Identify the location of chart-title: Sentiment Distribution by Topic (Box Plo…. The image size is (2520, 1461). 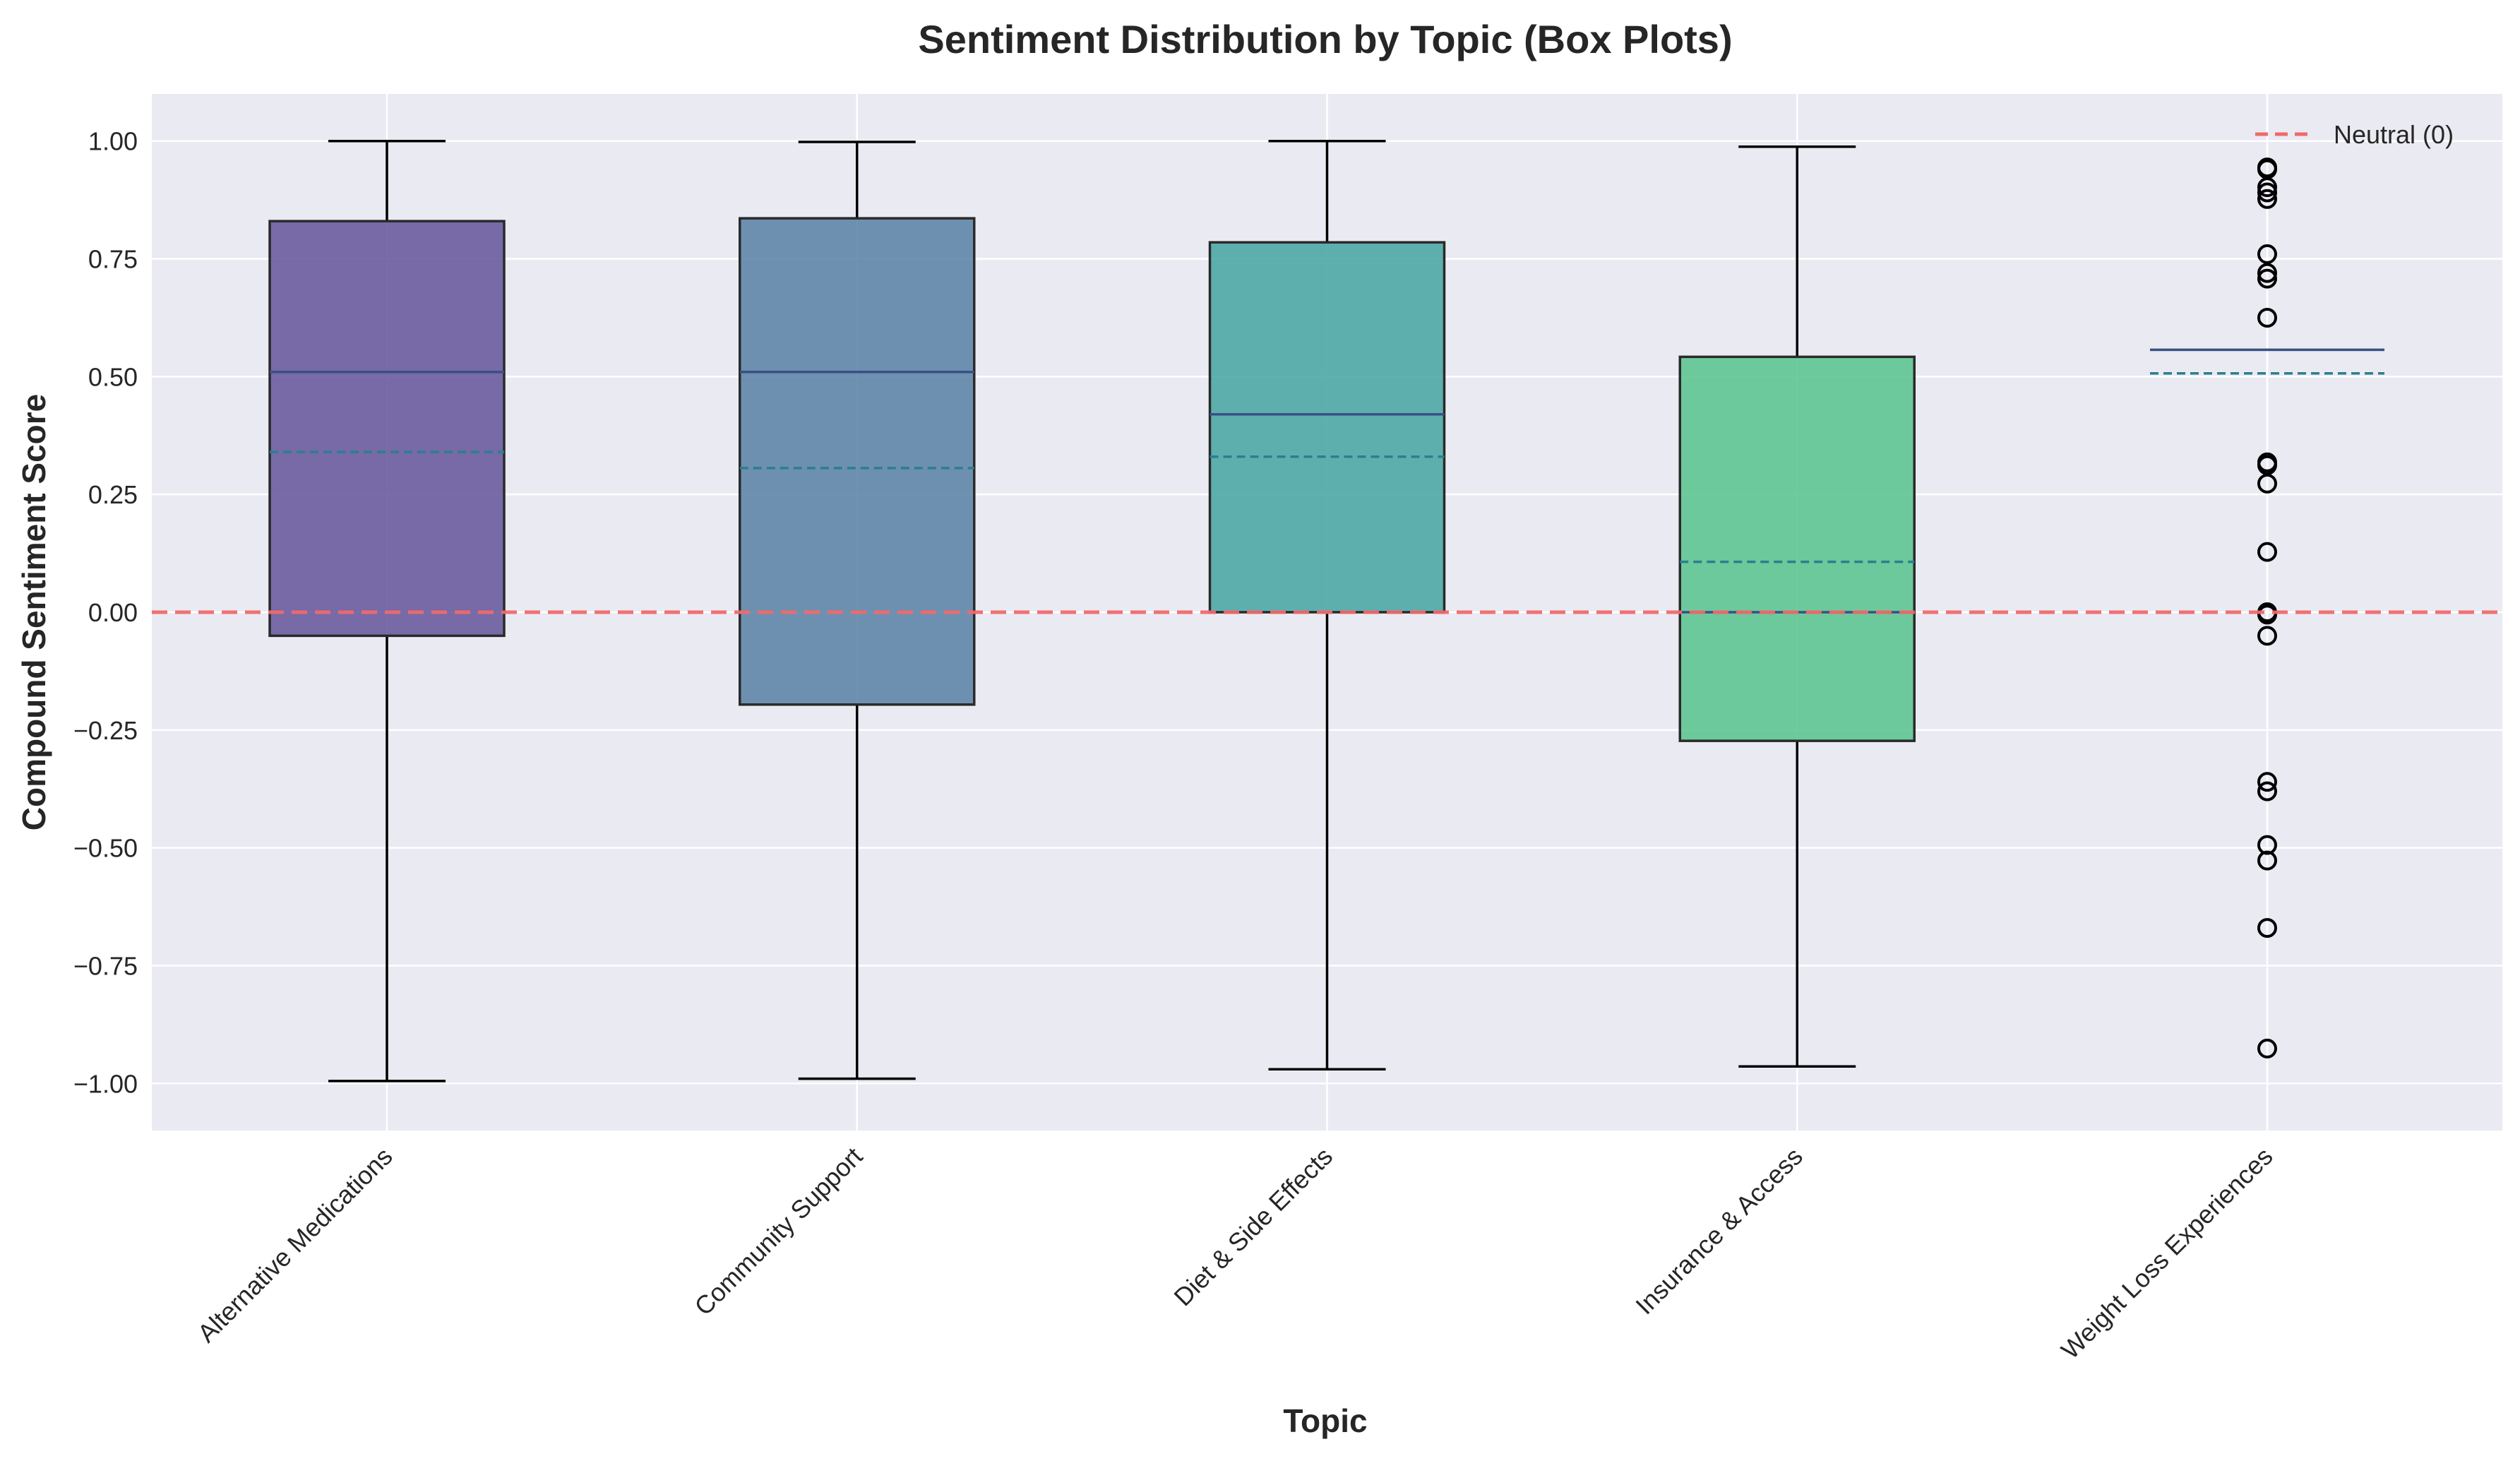
(1325, 39).